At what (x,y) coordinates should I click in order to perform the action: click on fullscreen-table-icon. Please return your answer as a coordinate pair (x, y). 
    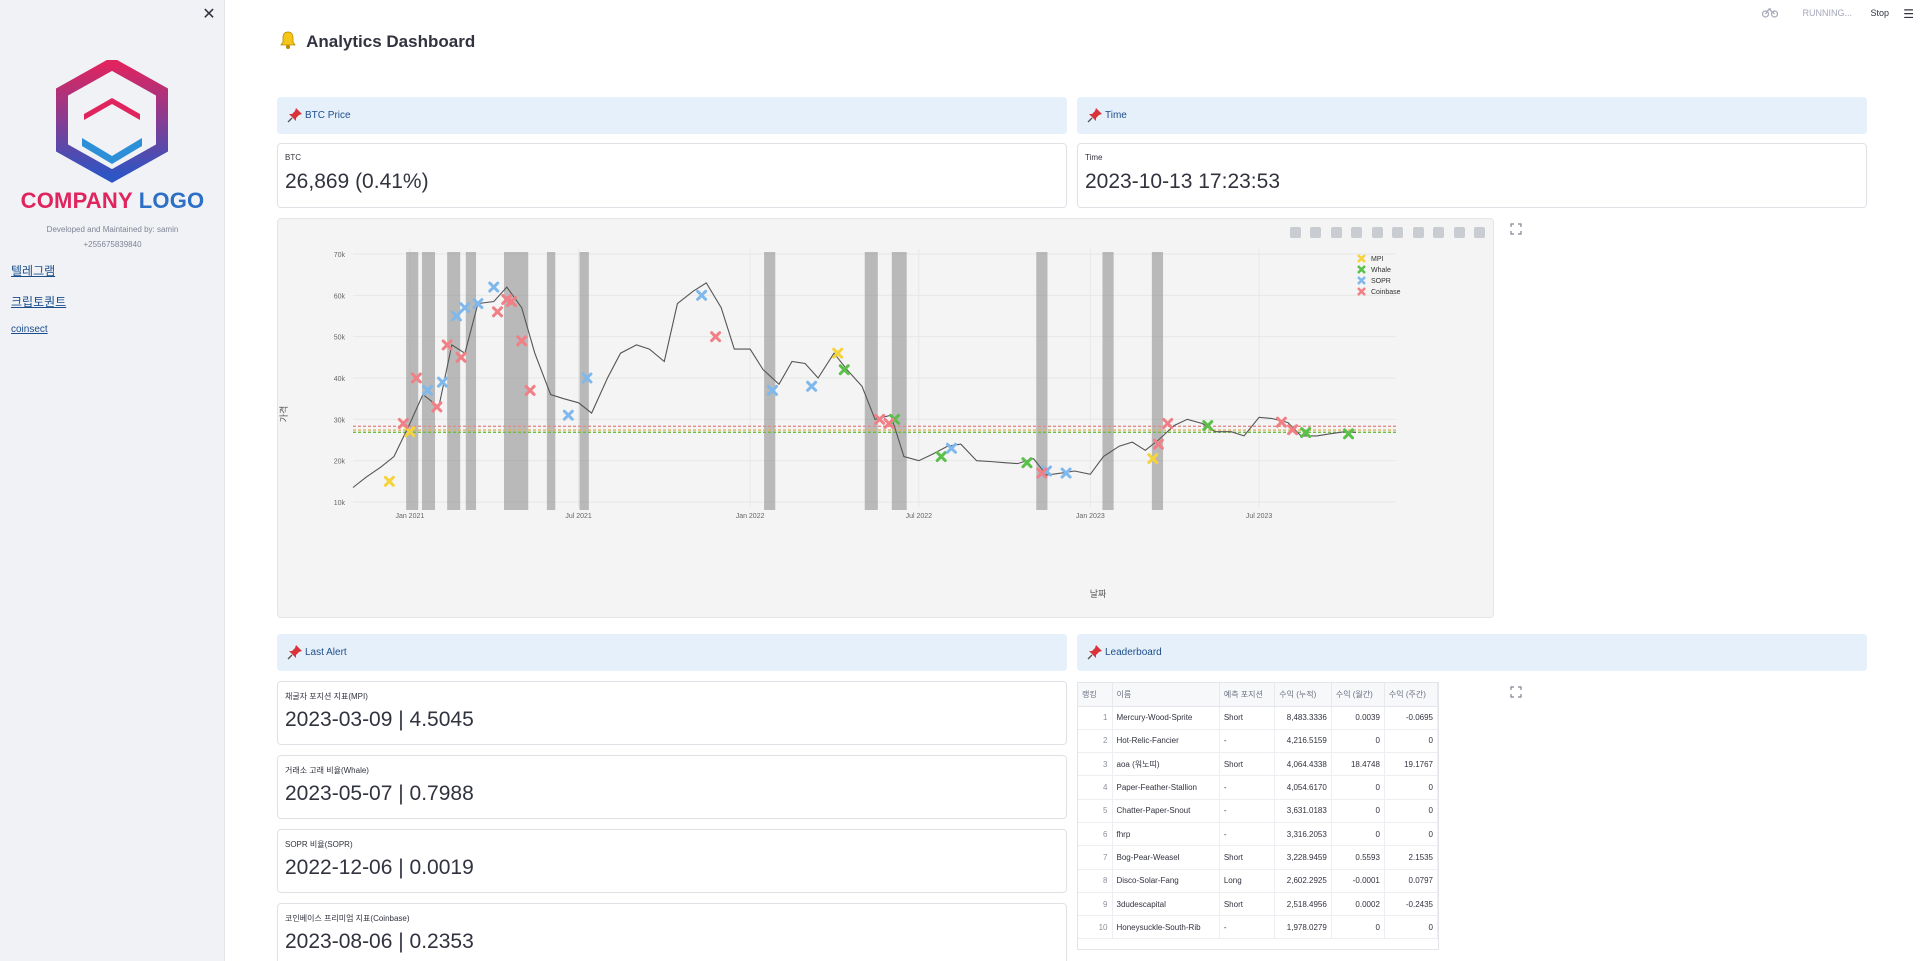
    Looking at the image, I should click on (1516, 692).